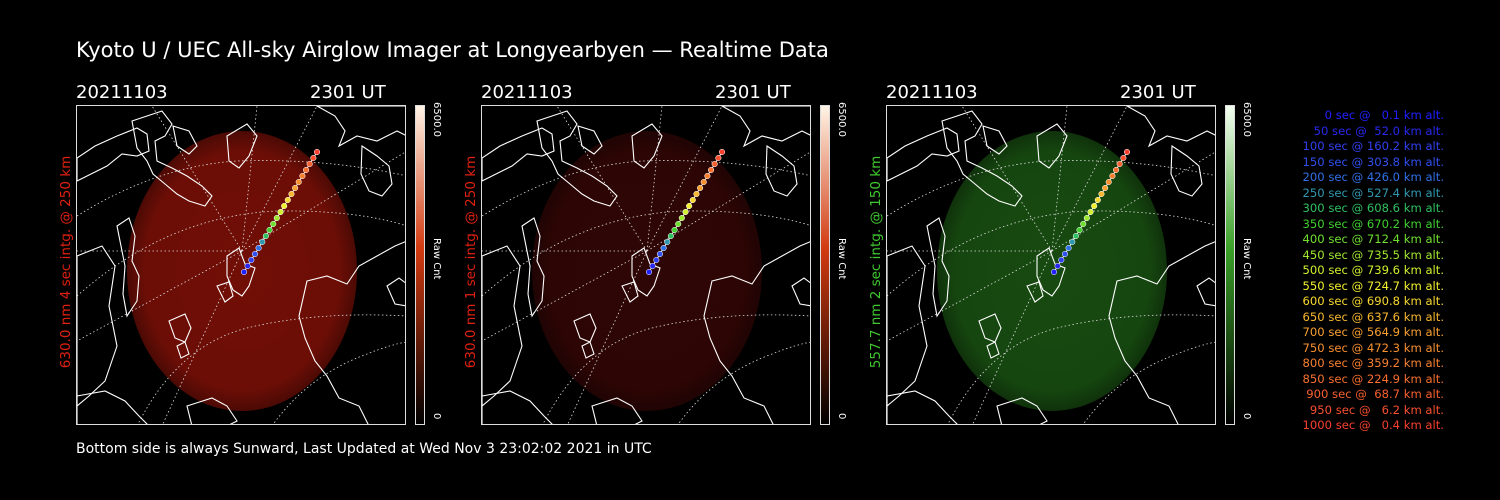 This screenshot has height=500, width=1500. Describe the element at coordinates (1373, 208) in the screenshot. I see `legend-entry: 300 sec @ 608.6 km alt.` at that location.